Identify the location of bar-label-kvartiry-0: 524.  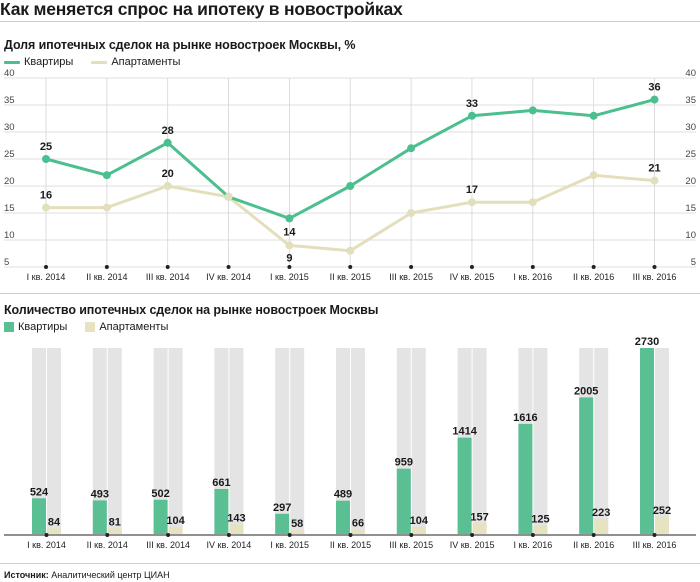
(39, 492).